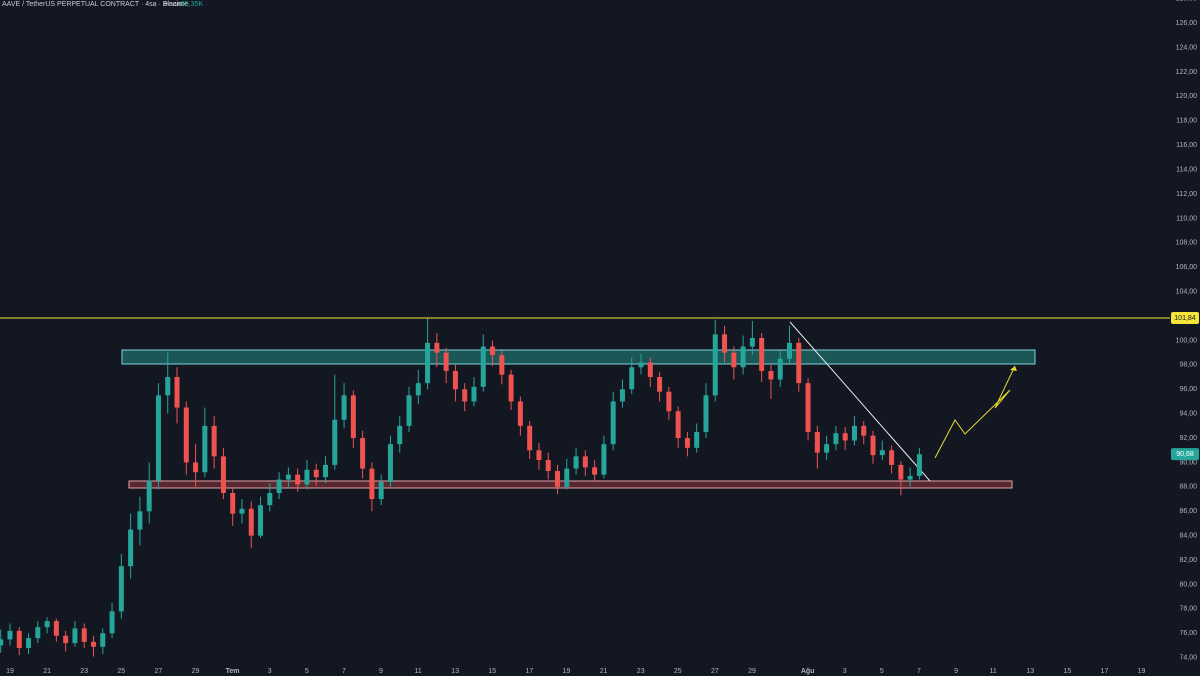 This screenshot has width=1200, height=676. What do you see at coordinates (1188, 365) in the screenshot?
I see `y-tick-label: 98,00` at bounding box center [1188, 365].